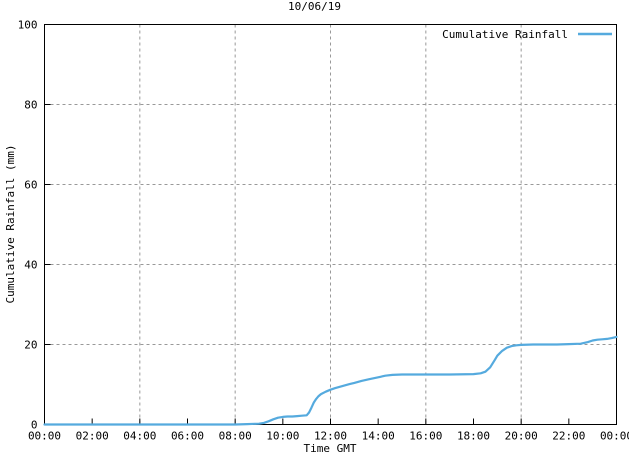  Describe the element at coordinates (187, 436) in the screenshot. I see `x-tick-label: 06:00` at that location.